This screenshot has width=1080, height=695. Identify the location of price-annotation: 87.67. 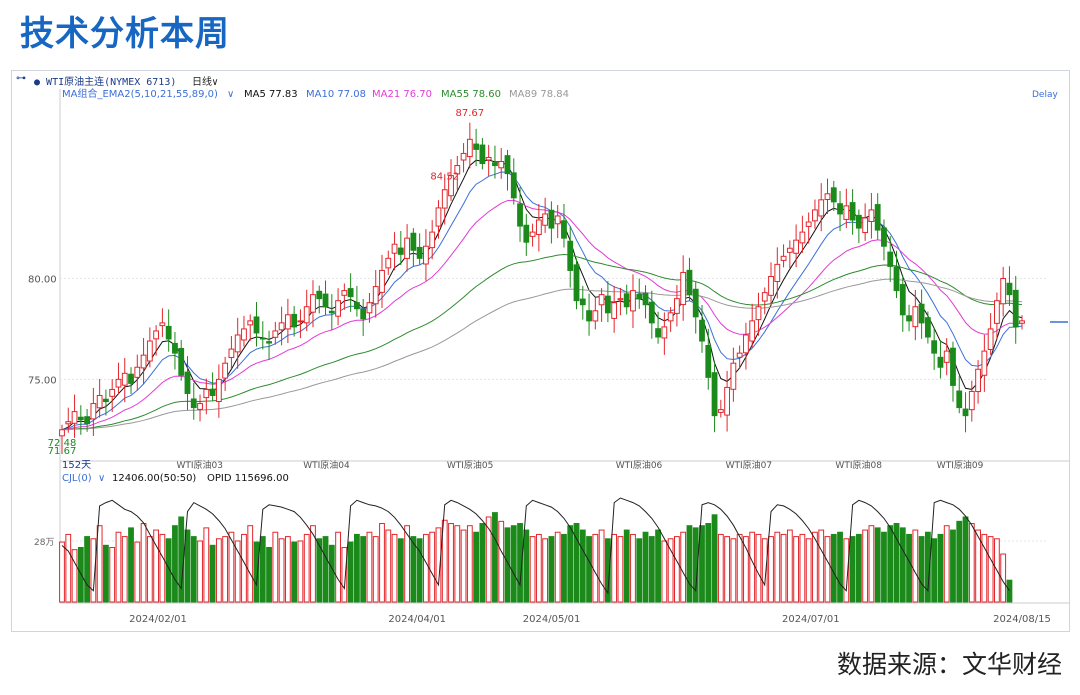
(470, 113).